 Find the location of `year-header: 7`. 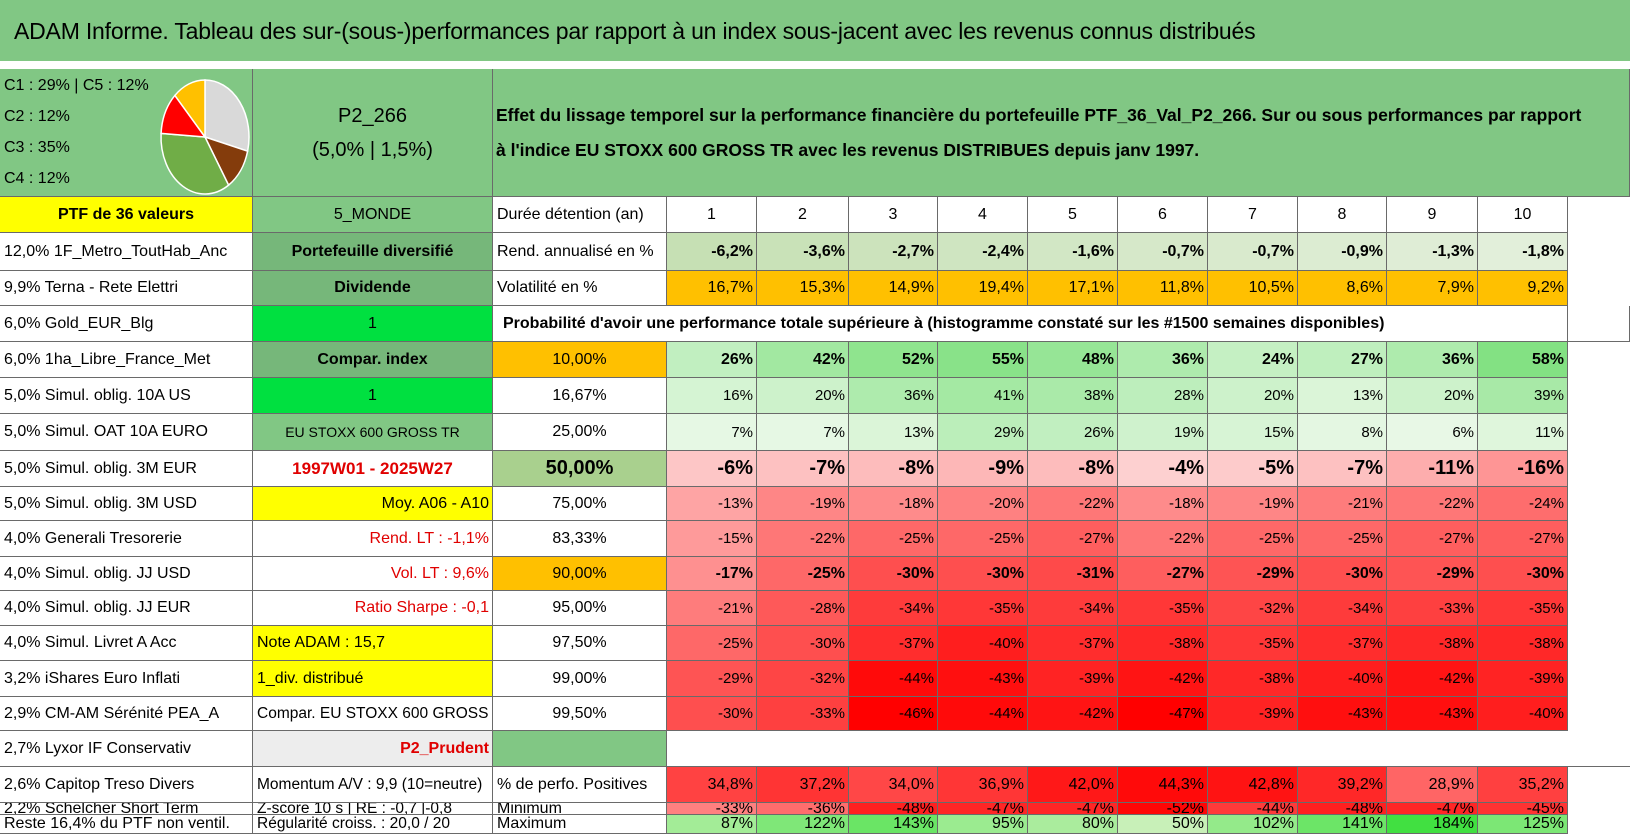

year-header: 7 is located at coordinates (1253, 215).